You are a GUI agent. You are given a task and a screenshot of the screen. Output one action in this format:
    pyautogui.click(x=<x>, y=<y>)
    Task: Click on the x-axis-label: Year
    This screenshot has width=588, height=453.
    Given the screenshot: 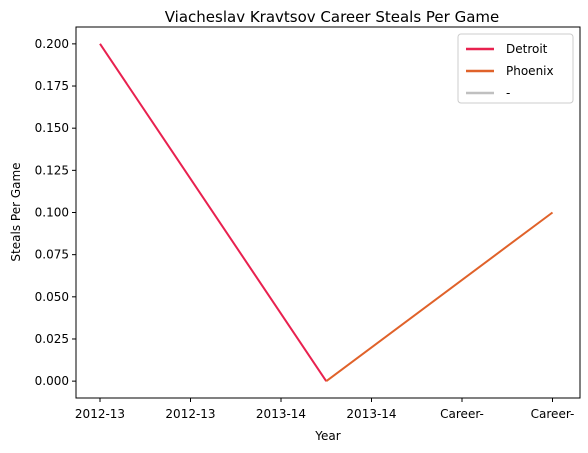 What is the action you would take?
    pyautogui.click(x=327, y=436)
    